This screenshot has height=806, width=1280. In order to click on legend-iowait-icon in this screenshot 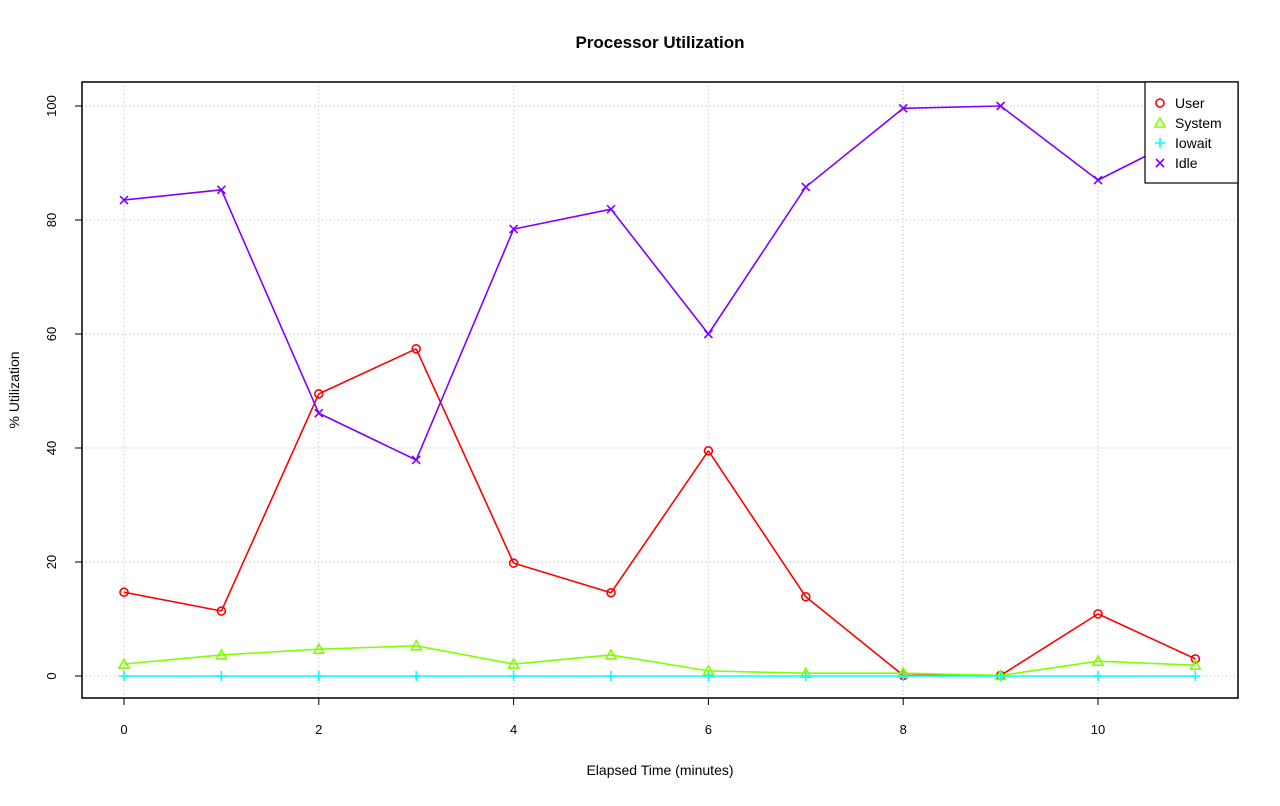, I will do `click(1160, 143)`.